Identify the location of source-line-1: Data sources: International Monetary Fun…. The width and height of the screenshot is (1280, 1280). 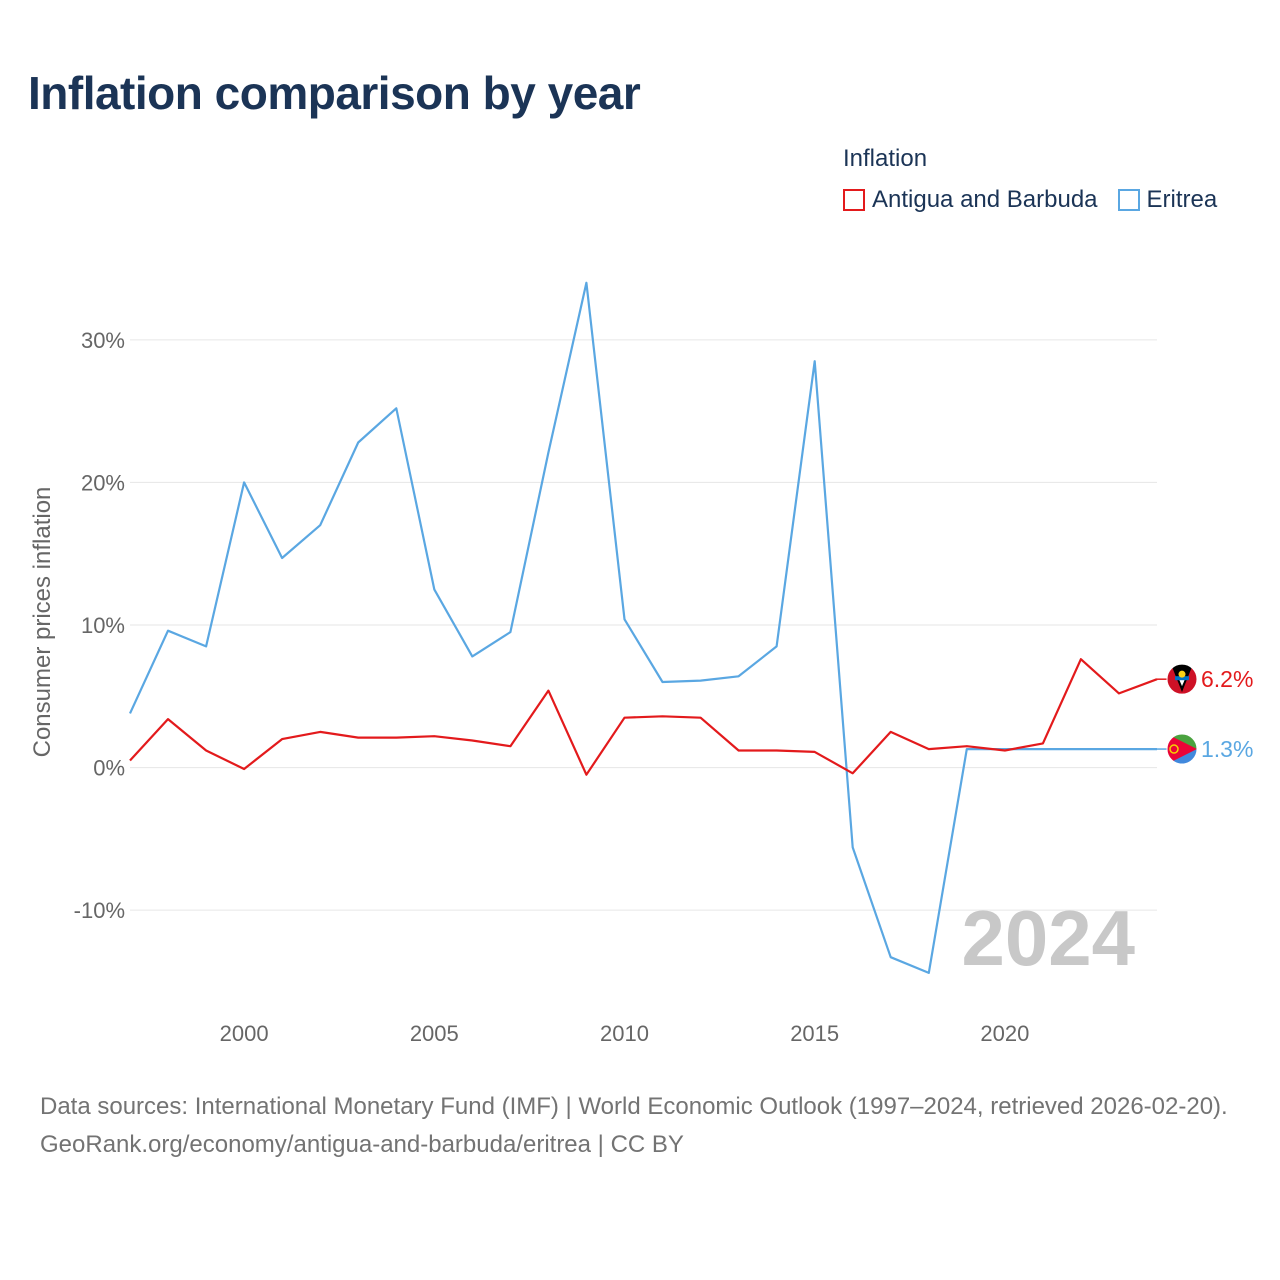
(634, 1106).